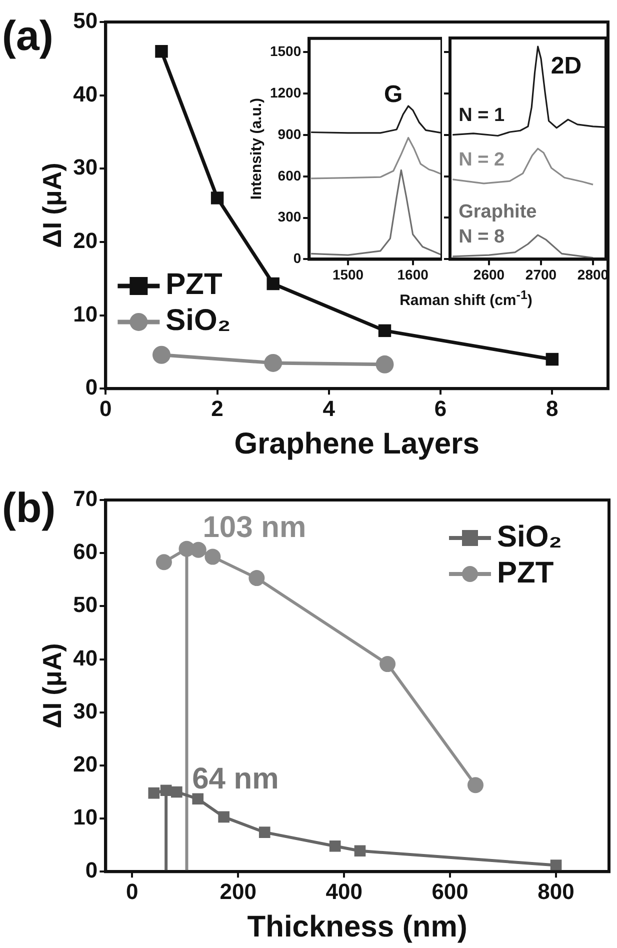  What do you see at coordinates (393, 94) in the screenshot?
I see `annotation: G` at bounding box center [393, 94].